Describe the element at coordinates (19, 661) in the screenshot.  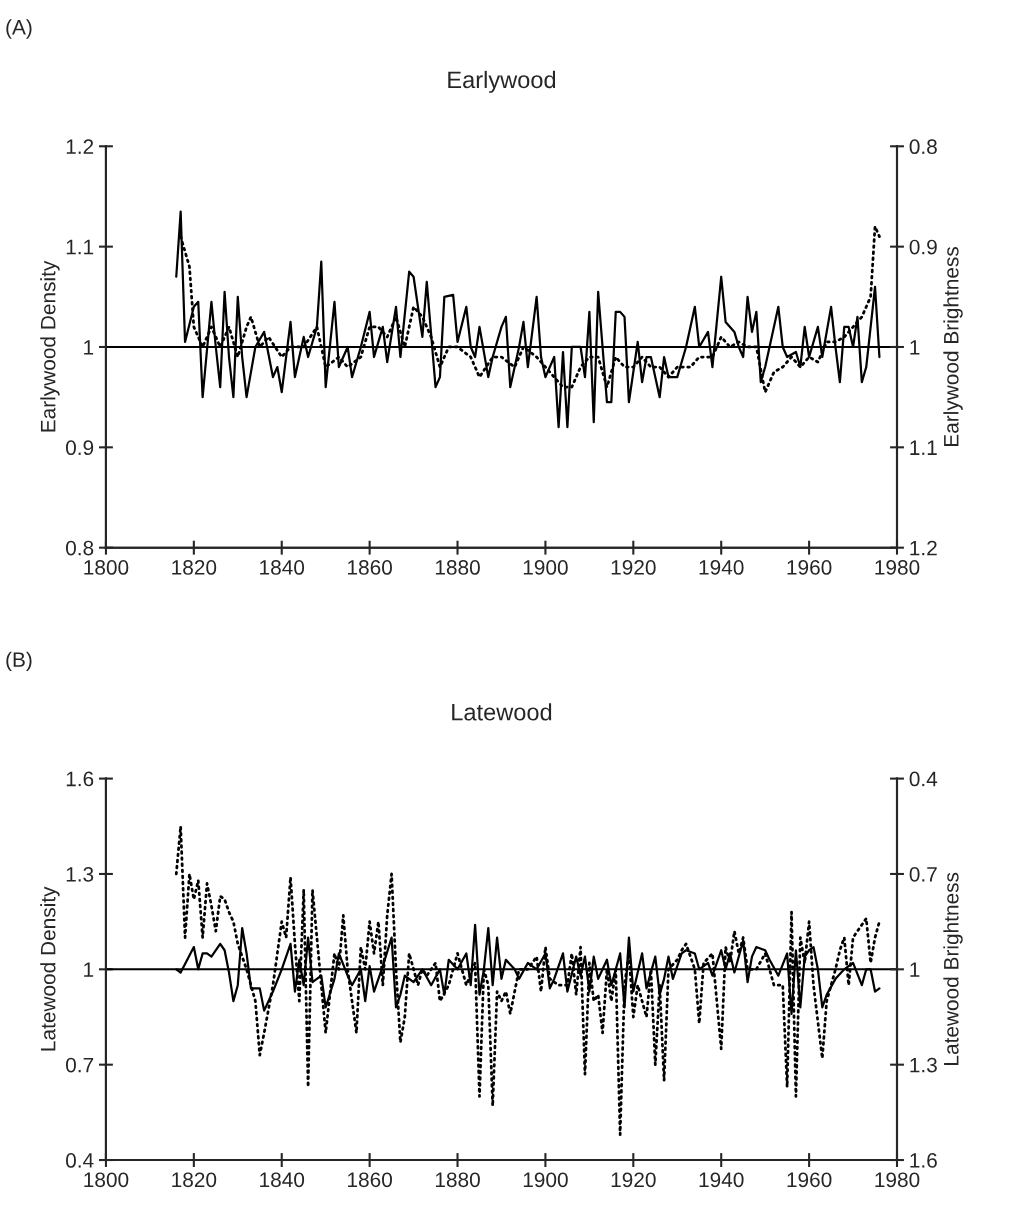
I see `text: (B)` at that location.